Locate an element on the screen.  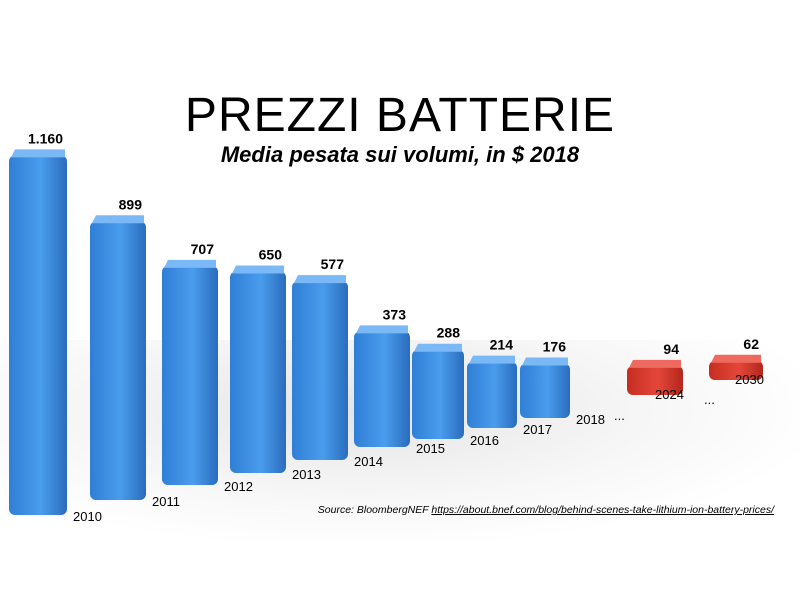
category-label: 2011 is located at coordinates (166, 501).